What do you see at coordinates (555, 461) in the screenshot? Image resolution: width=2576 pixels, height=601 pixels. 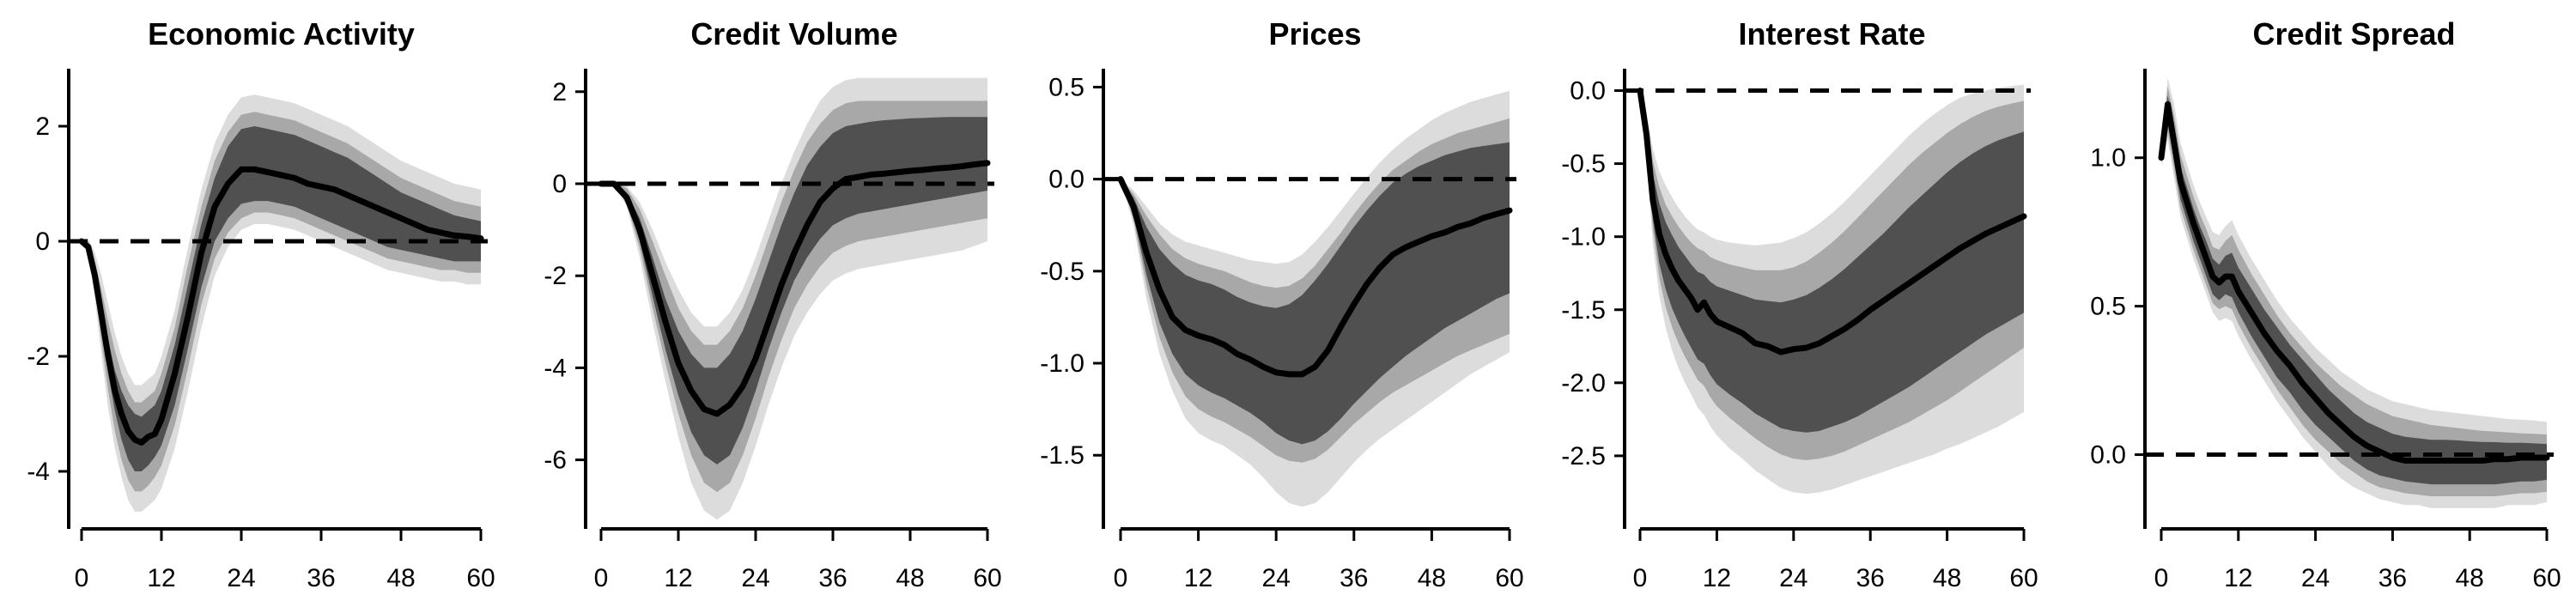 I see `y-tick-label: -6` at bounding box center [555, 461].